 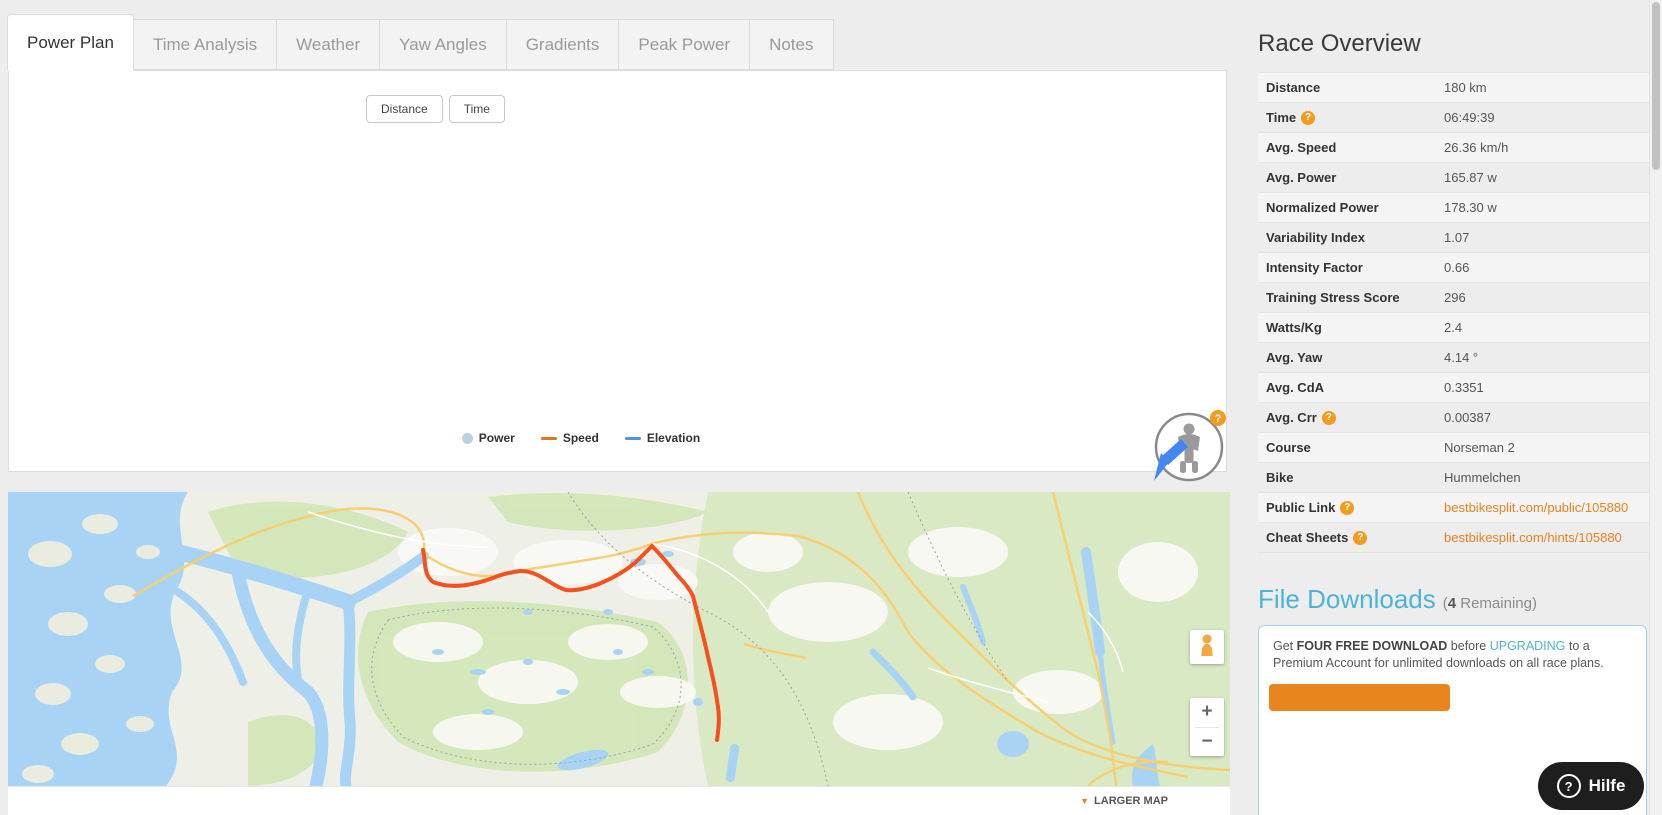 What do you see at coordinates (1301, 177) in the screenshot?
I see `row-label: Avg. Power` at bounding box center [1301, 177].